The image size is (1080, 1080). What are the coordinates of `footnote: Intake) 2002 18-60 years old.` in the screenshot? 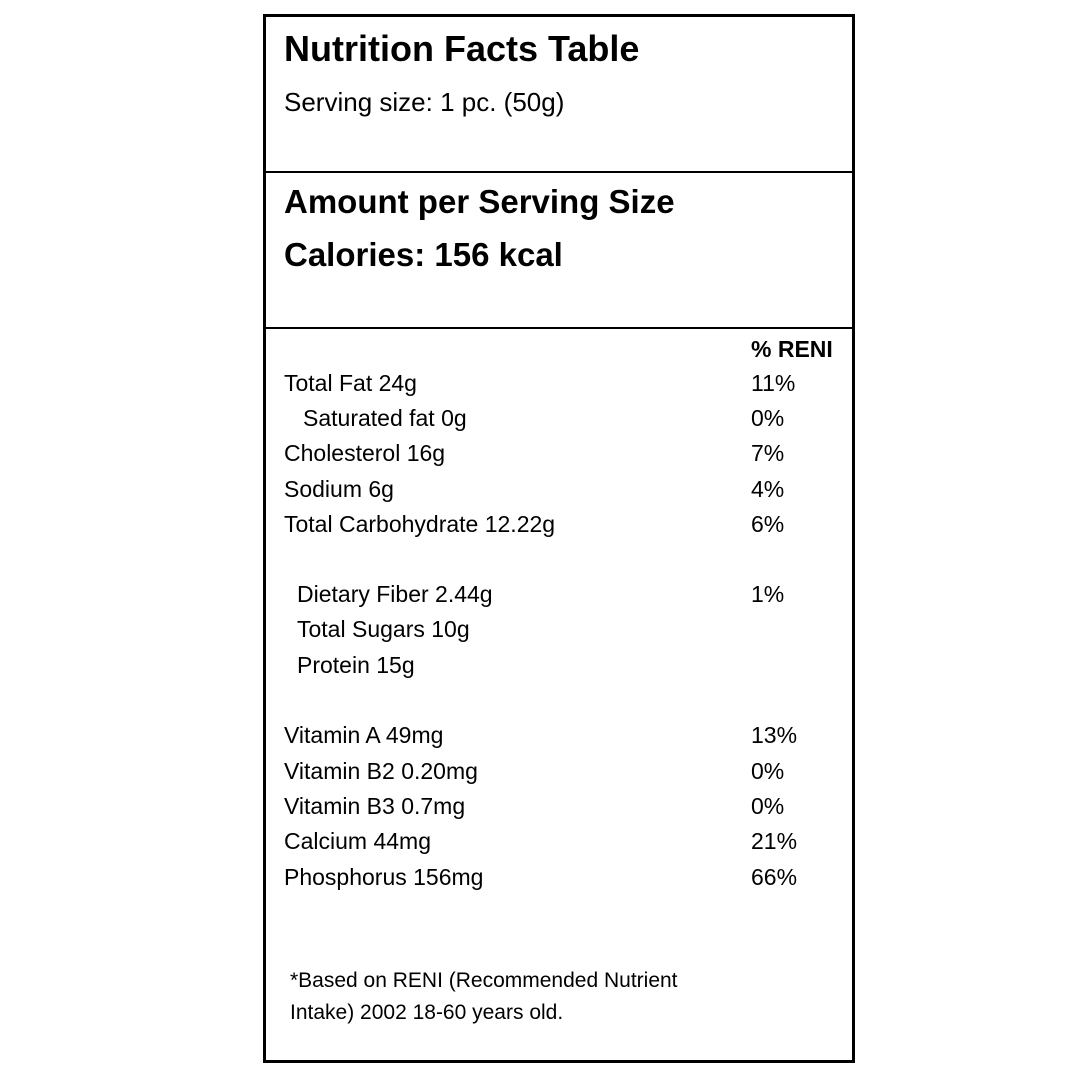 It's located at (427, 1012).